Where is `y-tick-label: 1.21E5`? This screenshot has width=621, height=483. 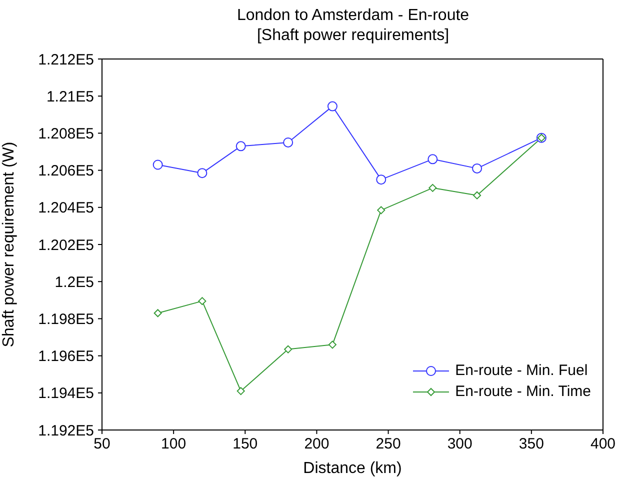 y-tick-label: 1.21E5 is located at coordinates (70, 97).